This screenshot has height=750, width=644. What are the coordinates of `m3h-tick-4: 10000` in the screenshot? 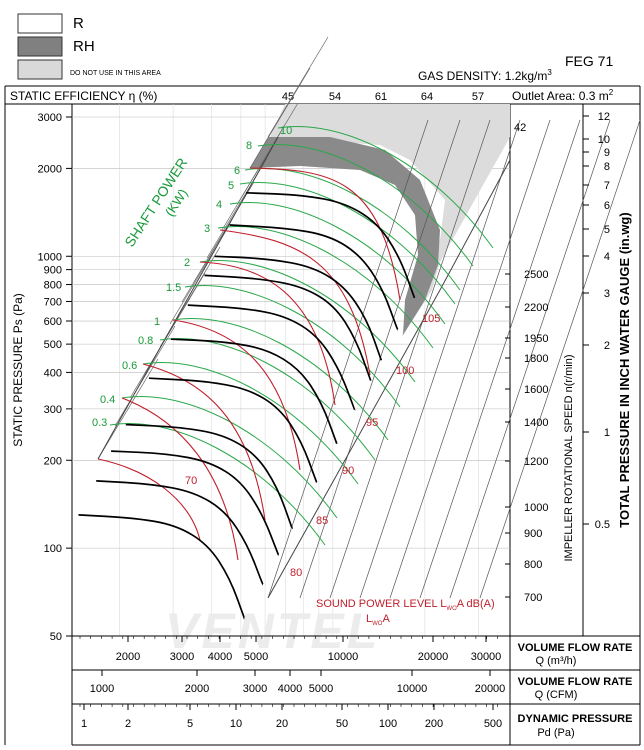 It's located at (343, 657).